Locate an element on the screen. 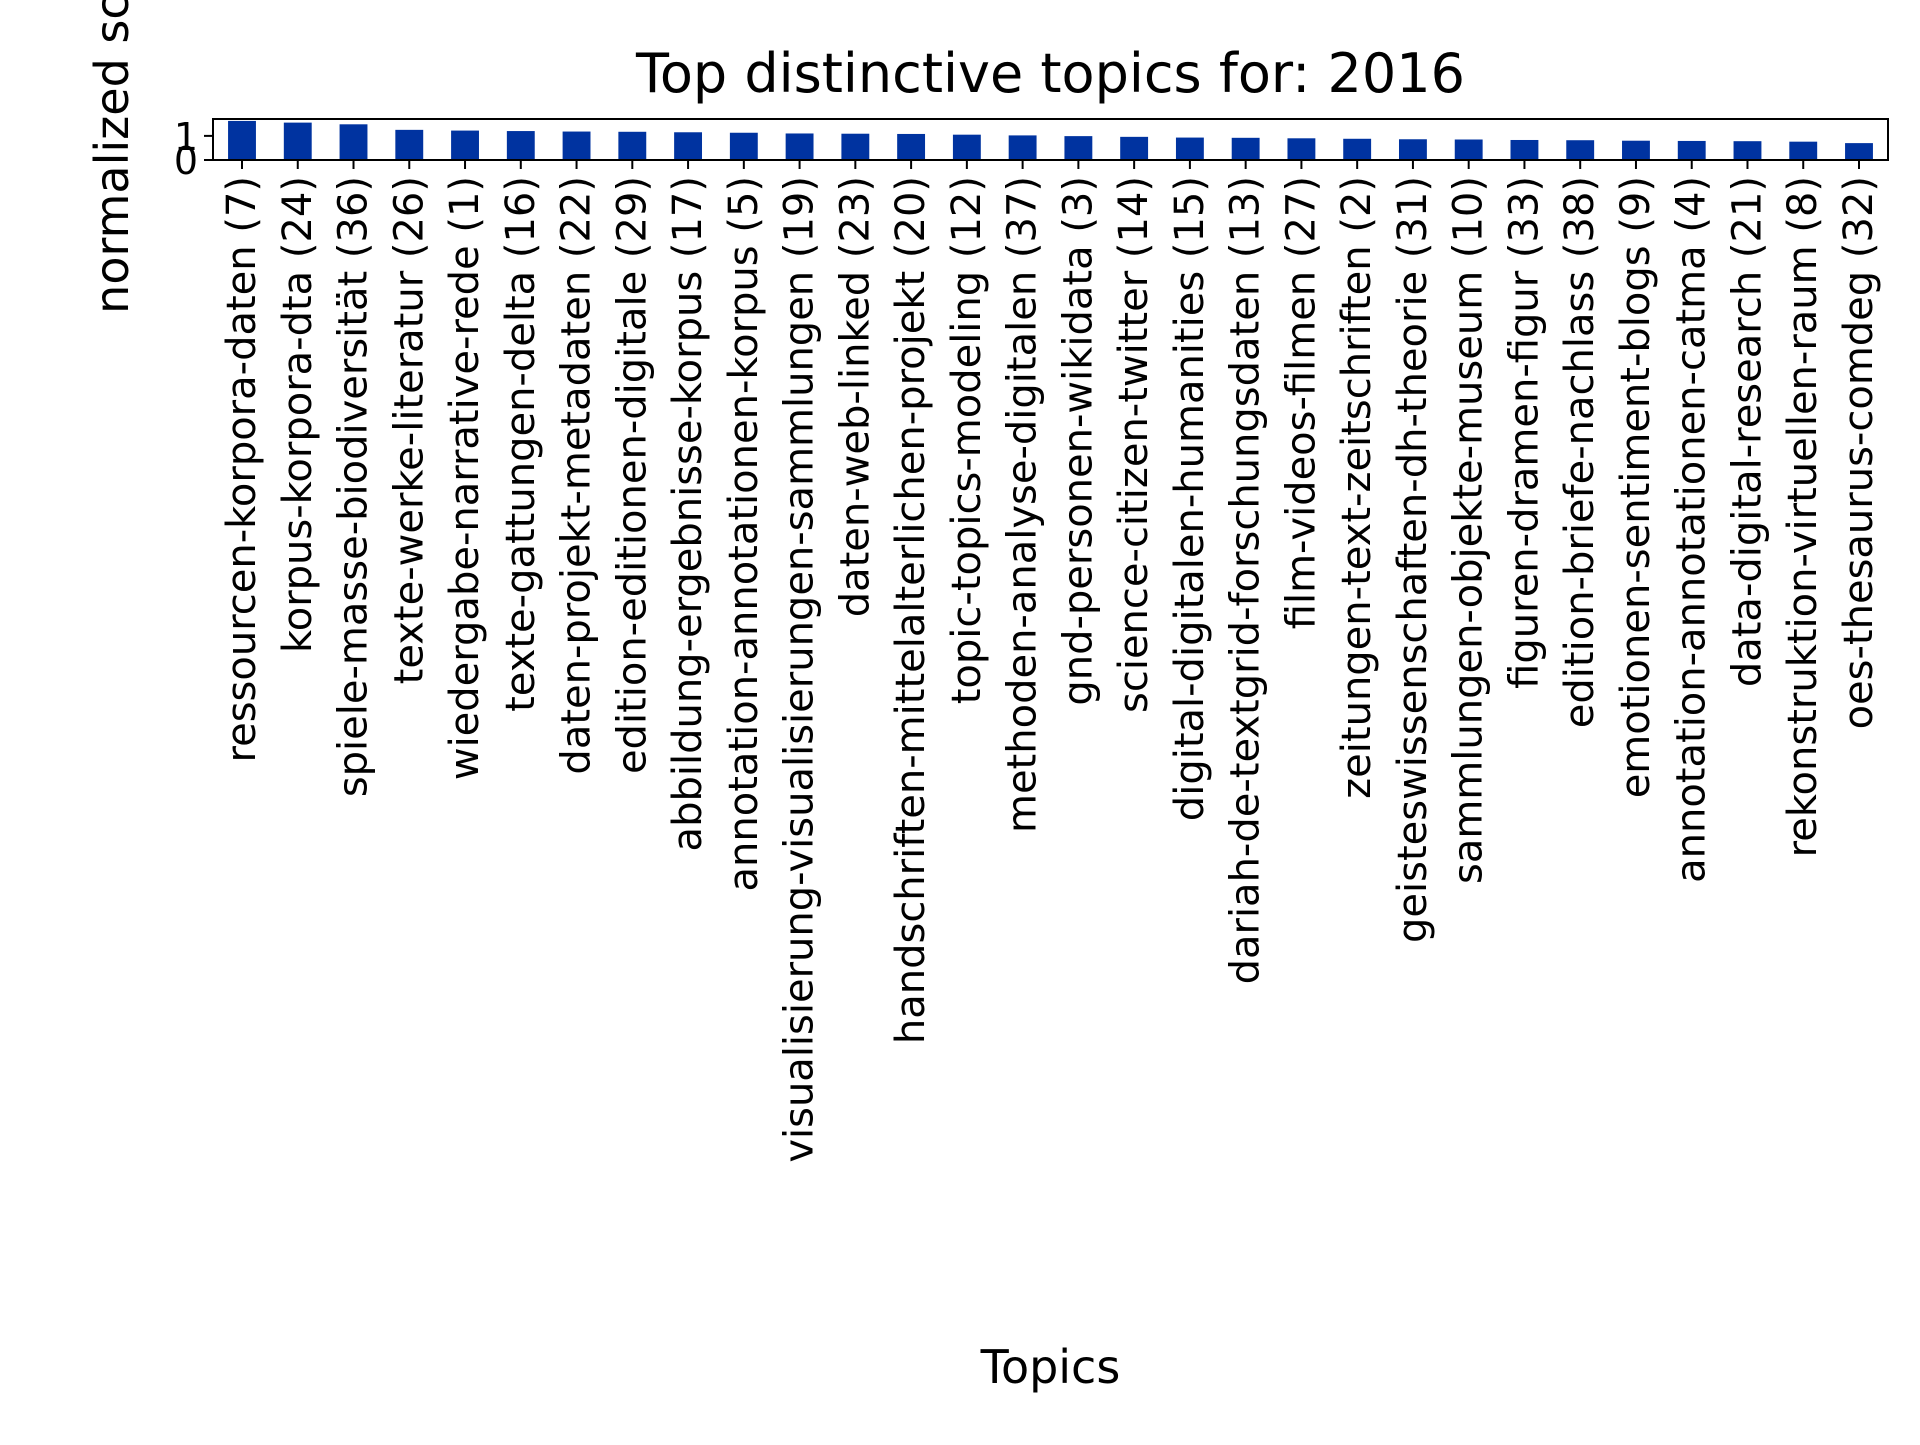 This screenshot has height=1445, width=1920. x-tick-label: daten-web-linked (23) is located at coordinates (855, 396).